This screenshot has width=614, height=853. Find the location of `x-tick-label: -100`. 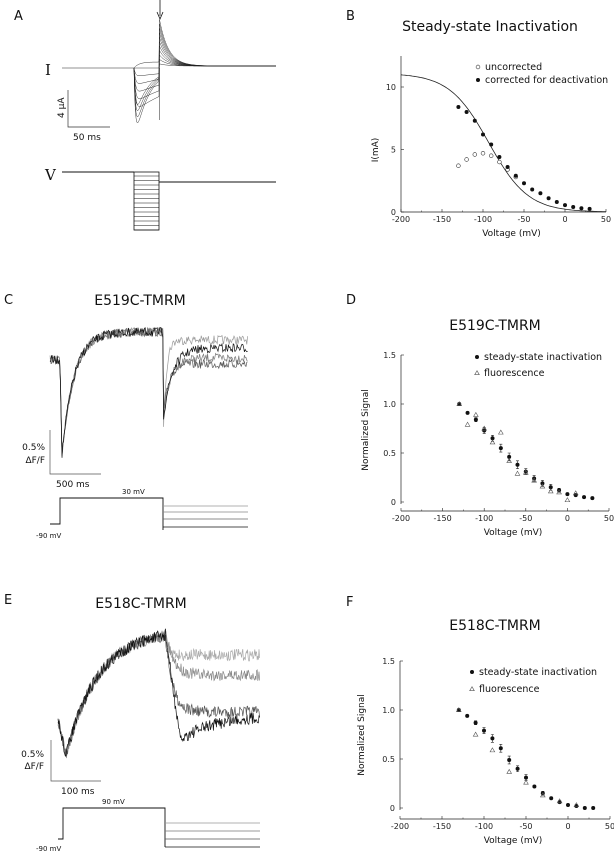

x-tick-label: -100 is located at coordinates (484, 826).